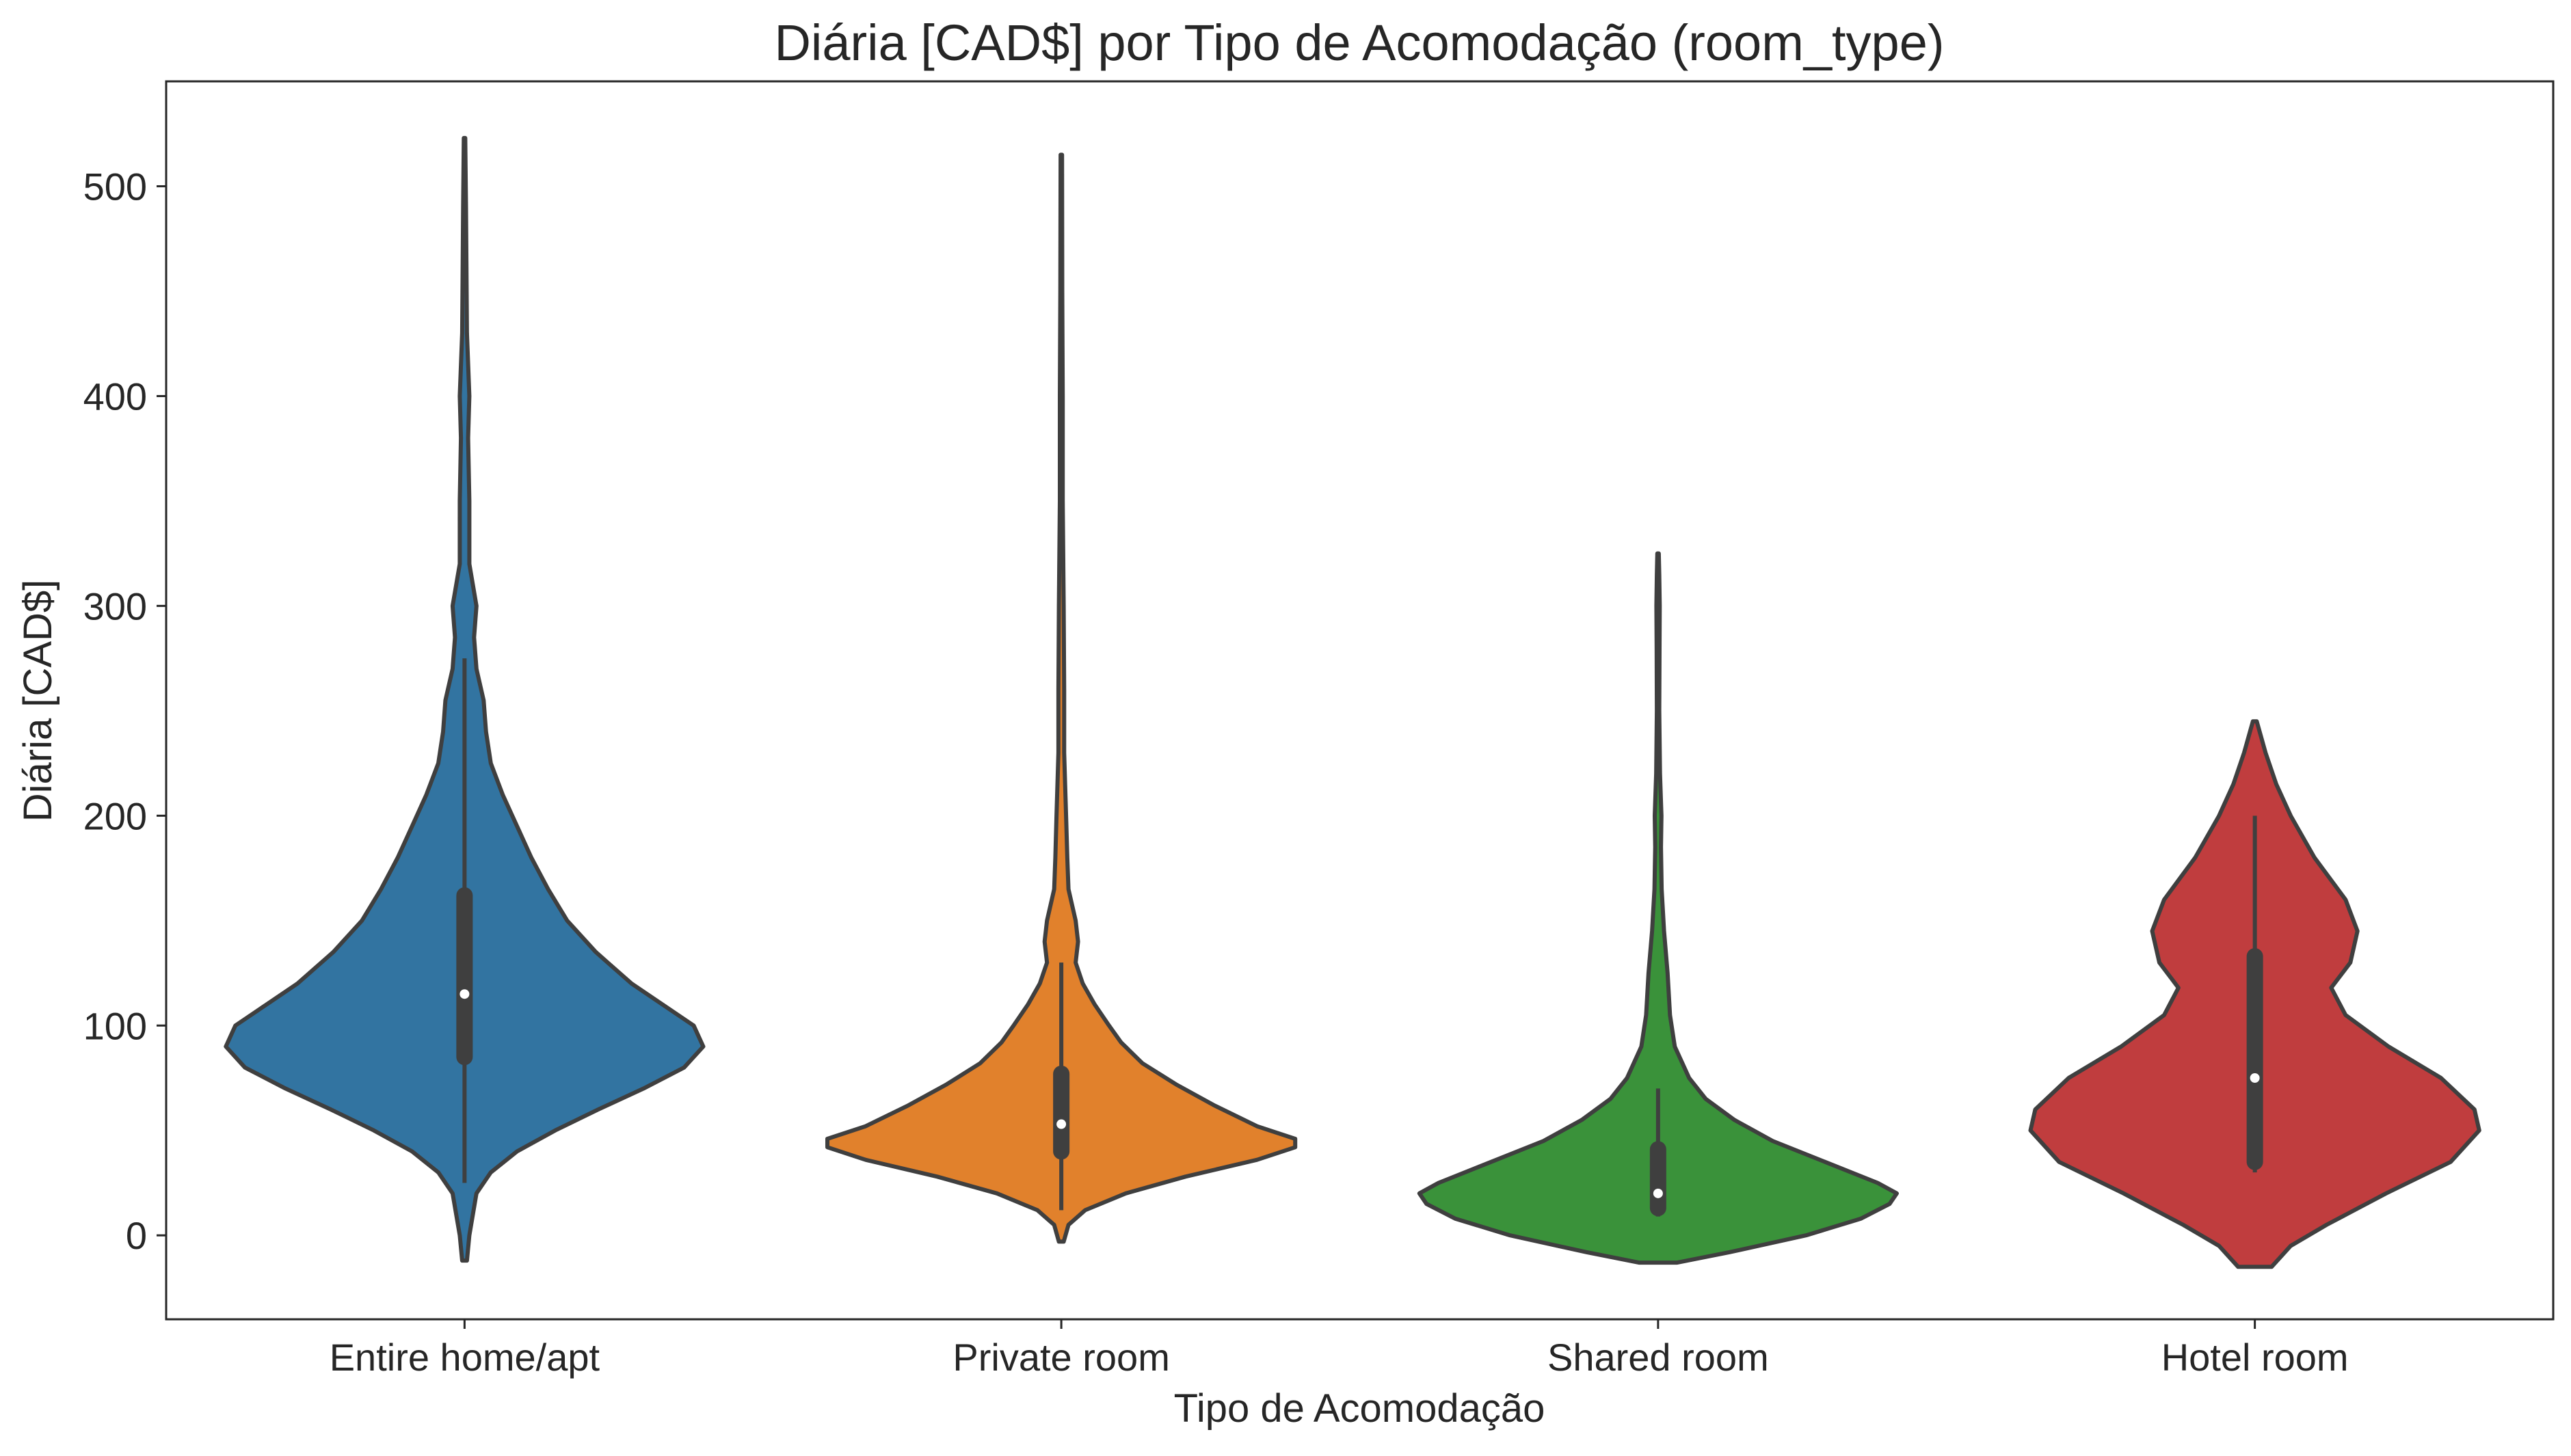 Image resolution: width=2571 pixels, height=1456 pixels. What do you see at coordinates (2255, 1357) in the screenshot?
I see `x-tick-label-4: Hotel room` at bounding box center [2255, 1357].